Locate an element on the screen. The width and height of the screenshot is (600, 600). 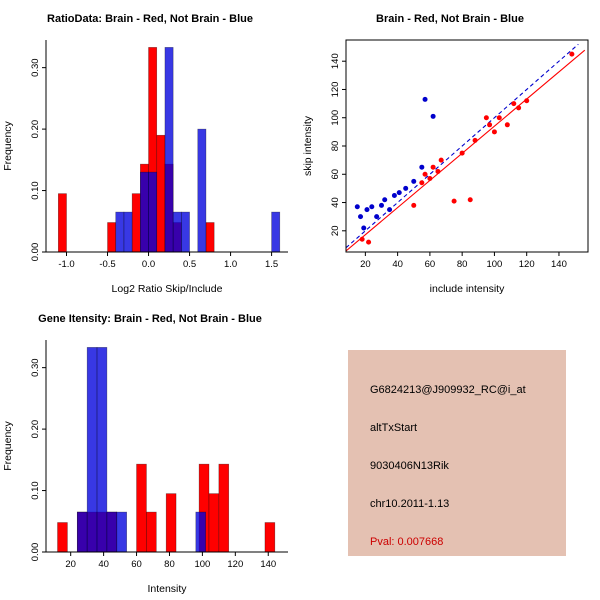
svg-text: Log2 Ratio Skip/Include is located at coordinates (167, 289).